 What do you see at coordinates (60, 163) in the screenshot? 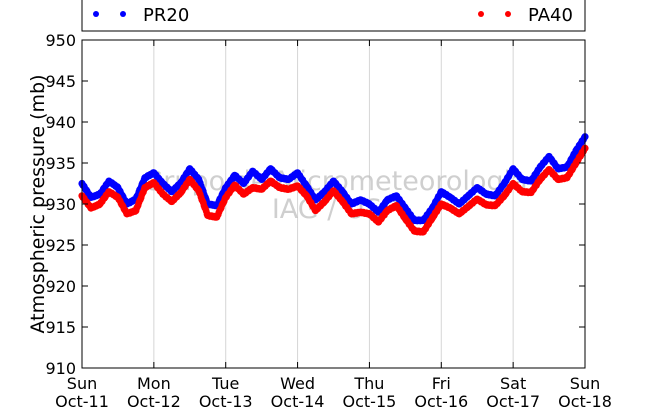
I see `y-tick-label: 935` at bounding box center [60, 163].